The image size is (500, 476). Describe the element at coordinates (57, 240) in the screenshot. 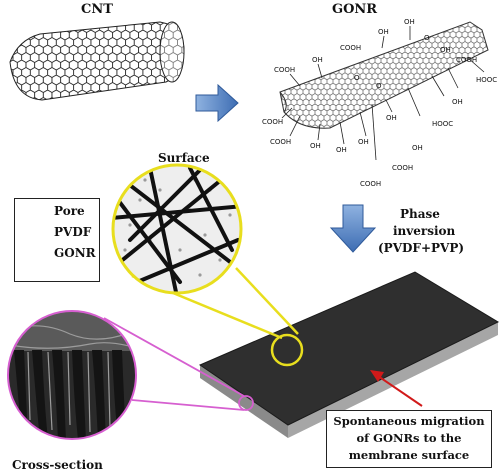

I see `legend-box` at that location.